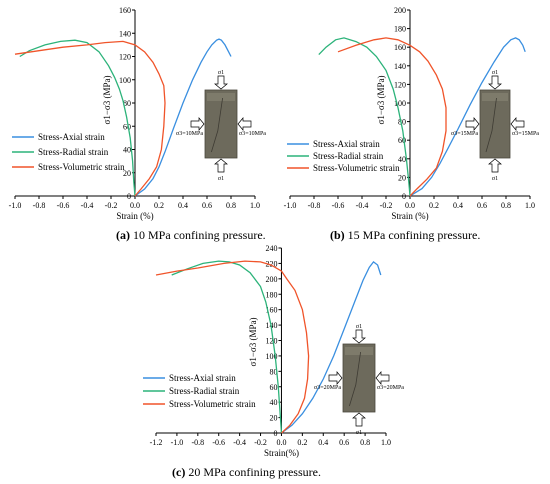 The image size is (550, 484). I want to click on specimen-inset: σ1 σ1 σ3=15MPa σ3=15MPa, so click(495, 126).